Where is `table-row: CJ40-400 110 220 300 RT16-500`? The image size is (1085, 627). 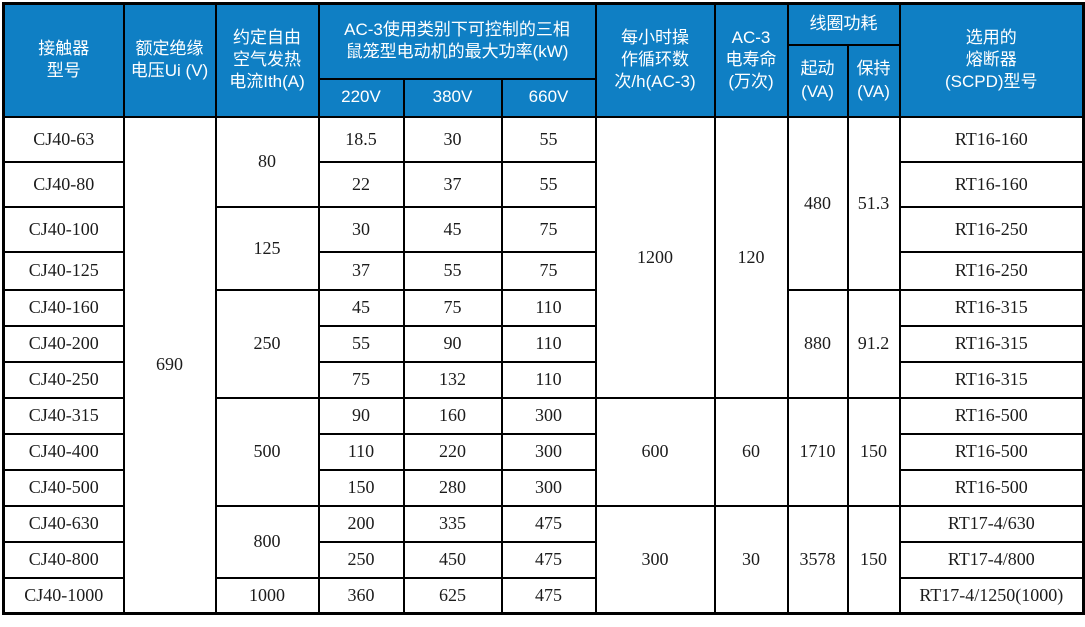 table-row: CJ40-400 110 220 300 RT16-500 is located at coordinates (543, 451).